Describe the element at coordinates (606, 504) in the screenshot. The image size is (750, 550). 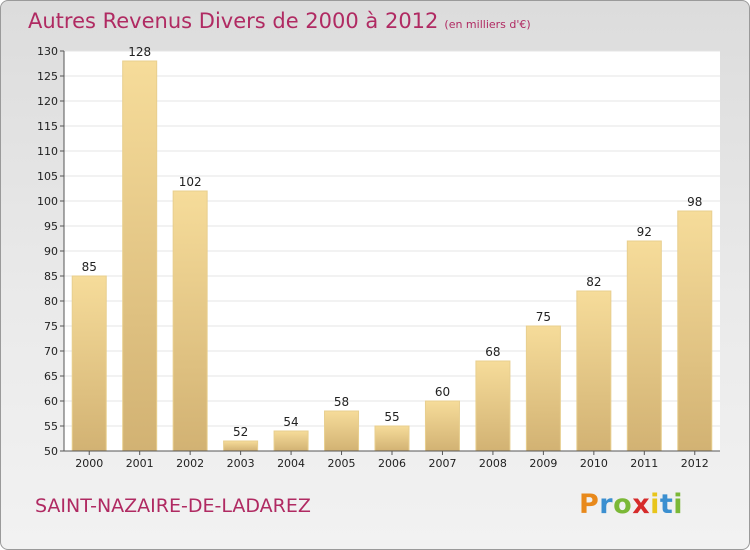
I see `logo-letter: r` at that location.